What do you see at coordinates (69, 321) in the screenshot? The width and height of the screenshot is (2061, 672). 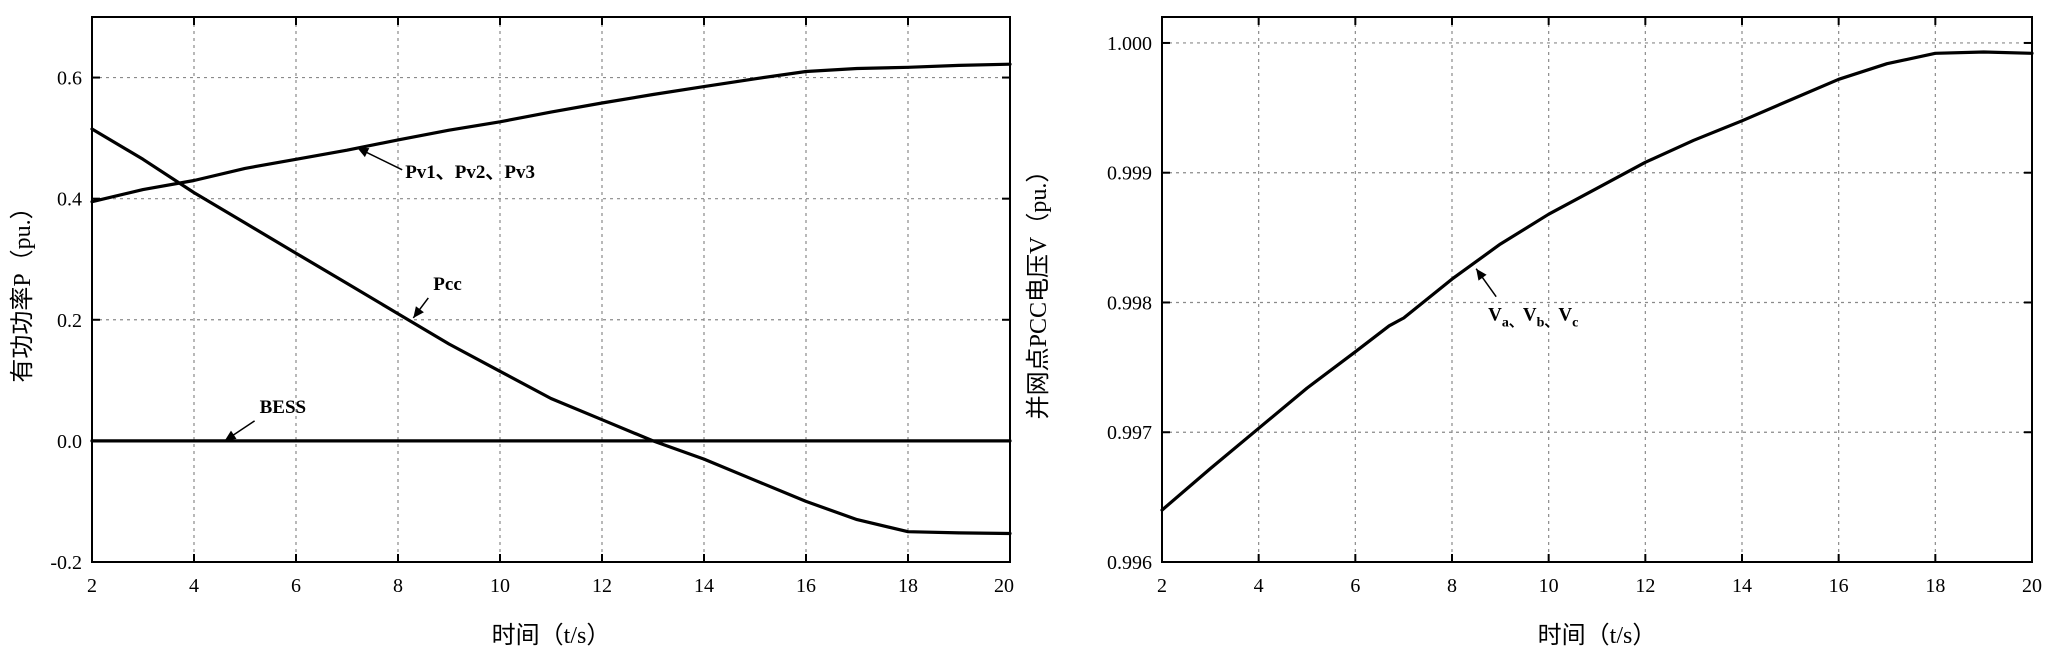 I see `left-y-tick-label: 0.2` at bounding box center [69, 321].